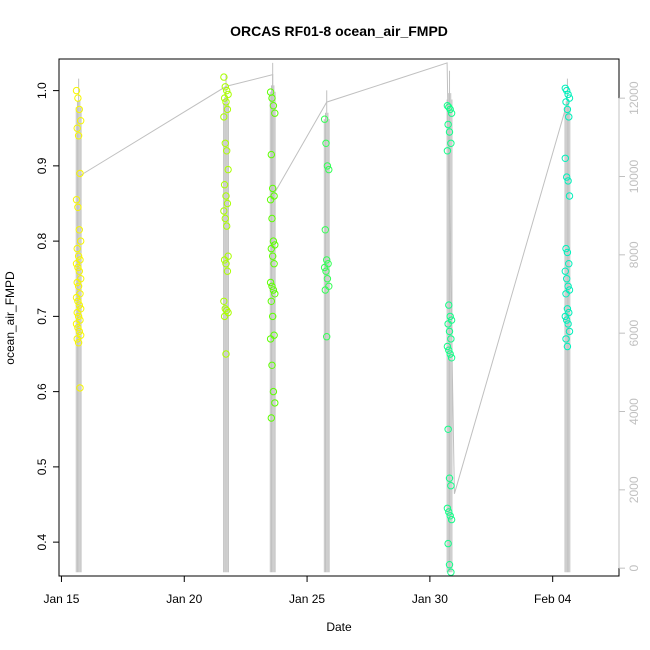 Image resolution: width=650 pixels, height=650 pixels. Describe the element at coordinates (553, 599) in the screenshot. I see `x-tick-label: Feb 04` at that location.